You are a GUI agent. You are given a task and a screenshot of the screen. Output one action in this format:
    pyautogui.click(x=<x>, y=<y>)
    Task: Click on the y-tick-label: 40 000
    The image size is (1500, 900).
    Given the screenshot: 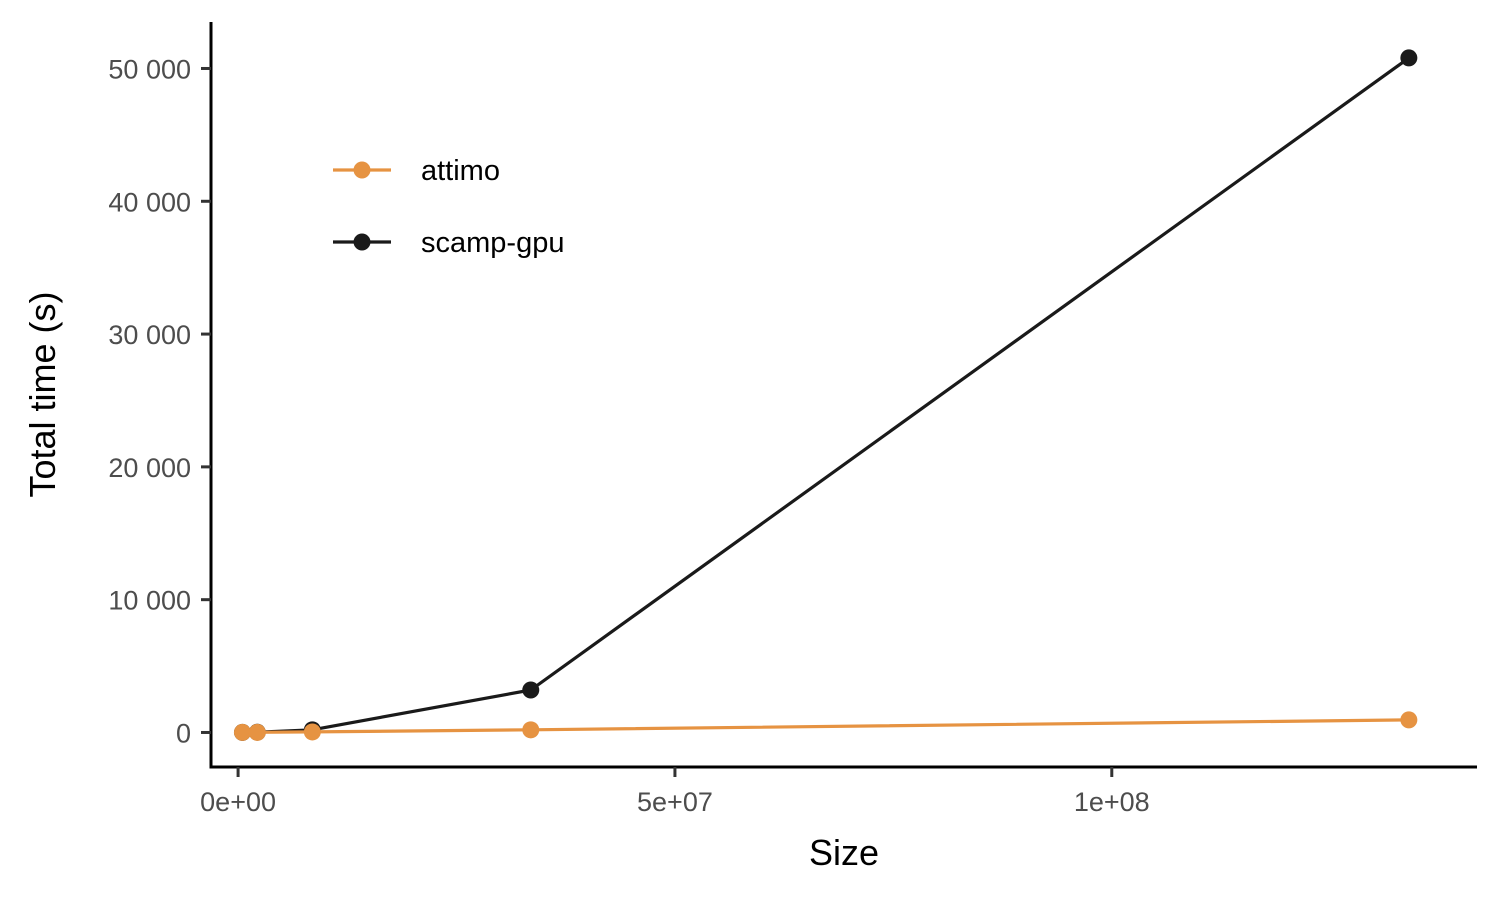 What is the action you would take?
    pyautogui.click(x=149, y=202)
    